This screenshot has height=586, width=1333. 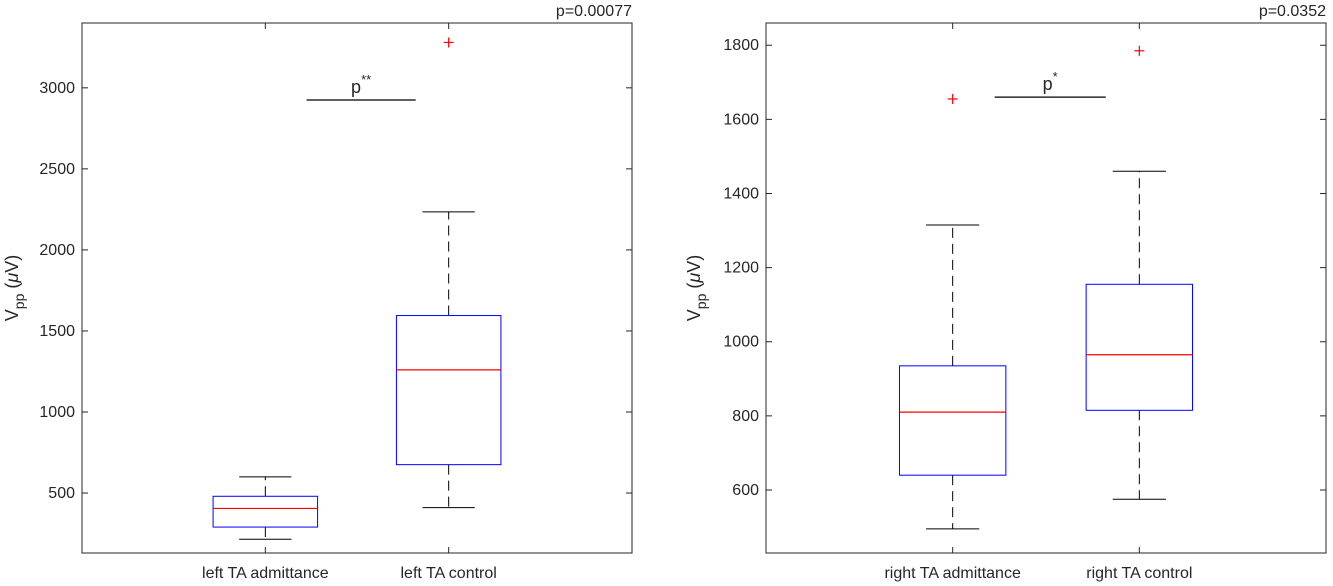 What do you see at coordinates (265, 573) in the screenshot?
I see `x-category-label: left TA admittance` at bounding box center [265, 573].